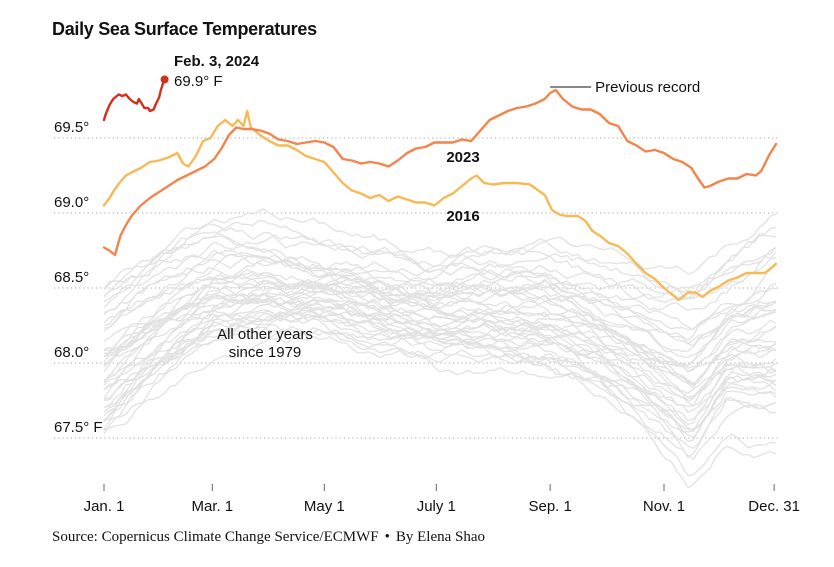 The width and height of the screenshot is (834, 567). I want to click on previous-record-label: Previous record, so click(647, 87).